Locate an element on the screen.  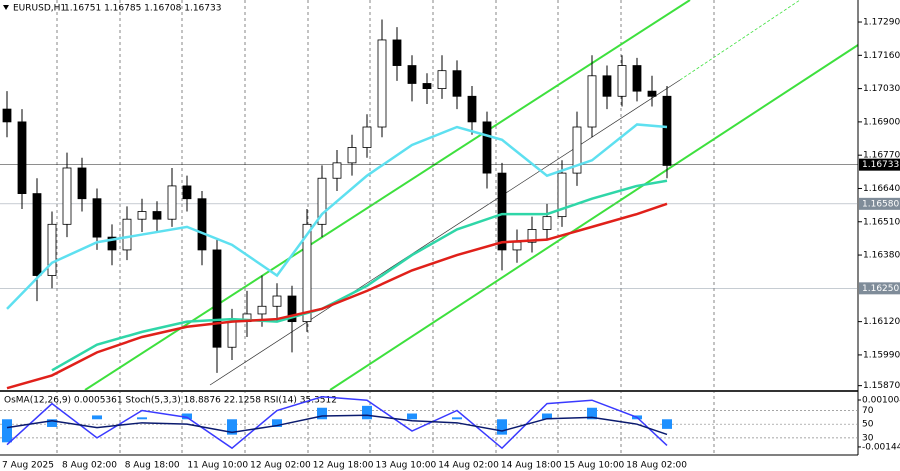
level-label: 1.16580 is located at coordinates (880, 204).